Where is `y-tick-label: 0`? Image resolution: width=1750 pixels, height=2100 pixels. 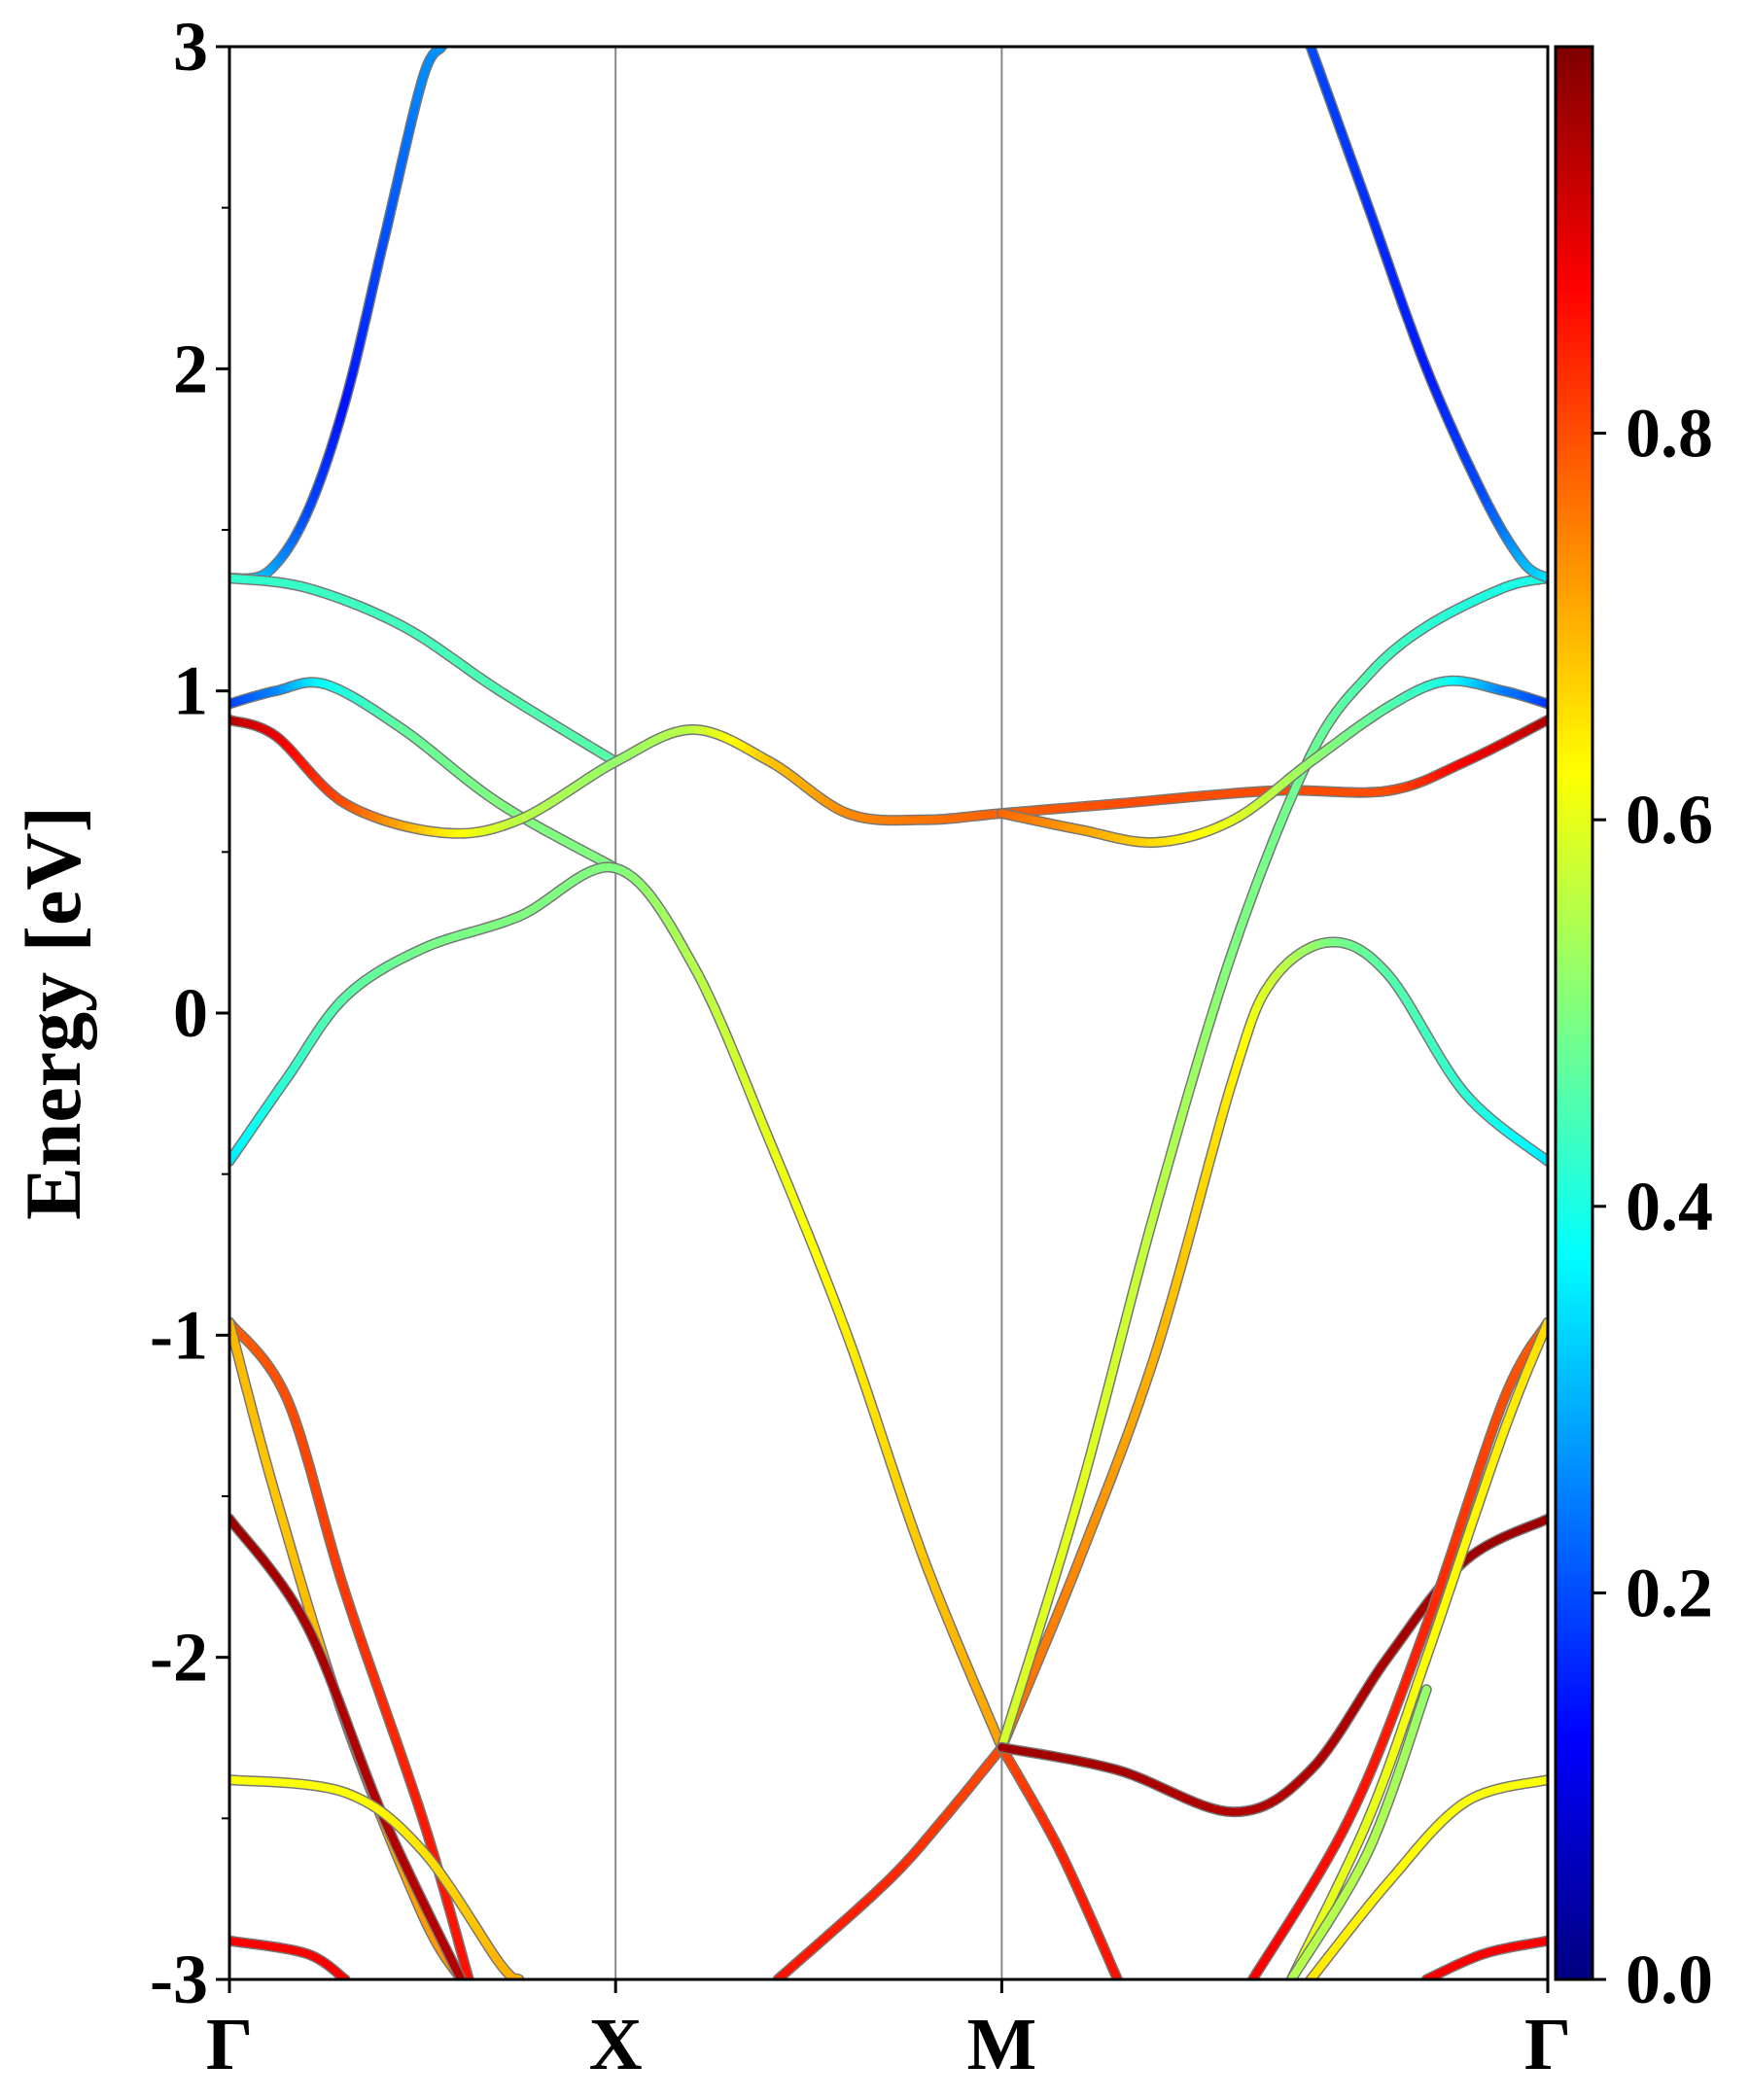
y-tick-label: 0 is located at coordinates (190, 1013).